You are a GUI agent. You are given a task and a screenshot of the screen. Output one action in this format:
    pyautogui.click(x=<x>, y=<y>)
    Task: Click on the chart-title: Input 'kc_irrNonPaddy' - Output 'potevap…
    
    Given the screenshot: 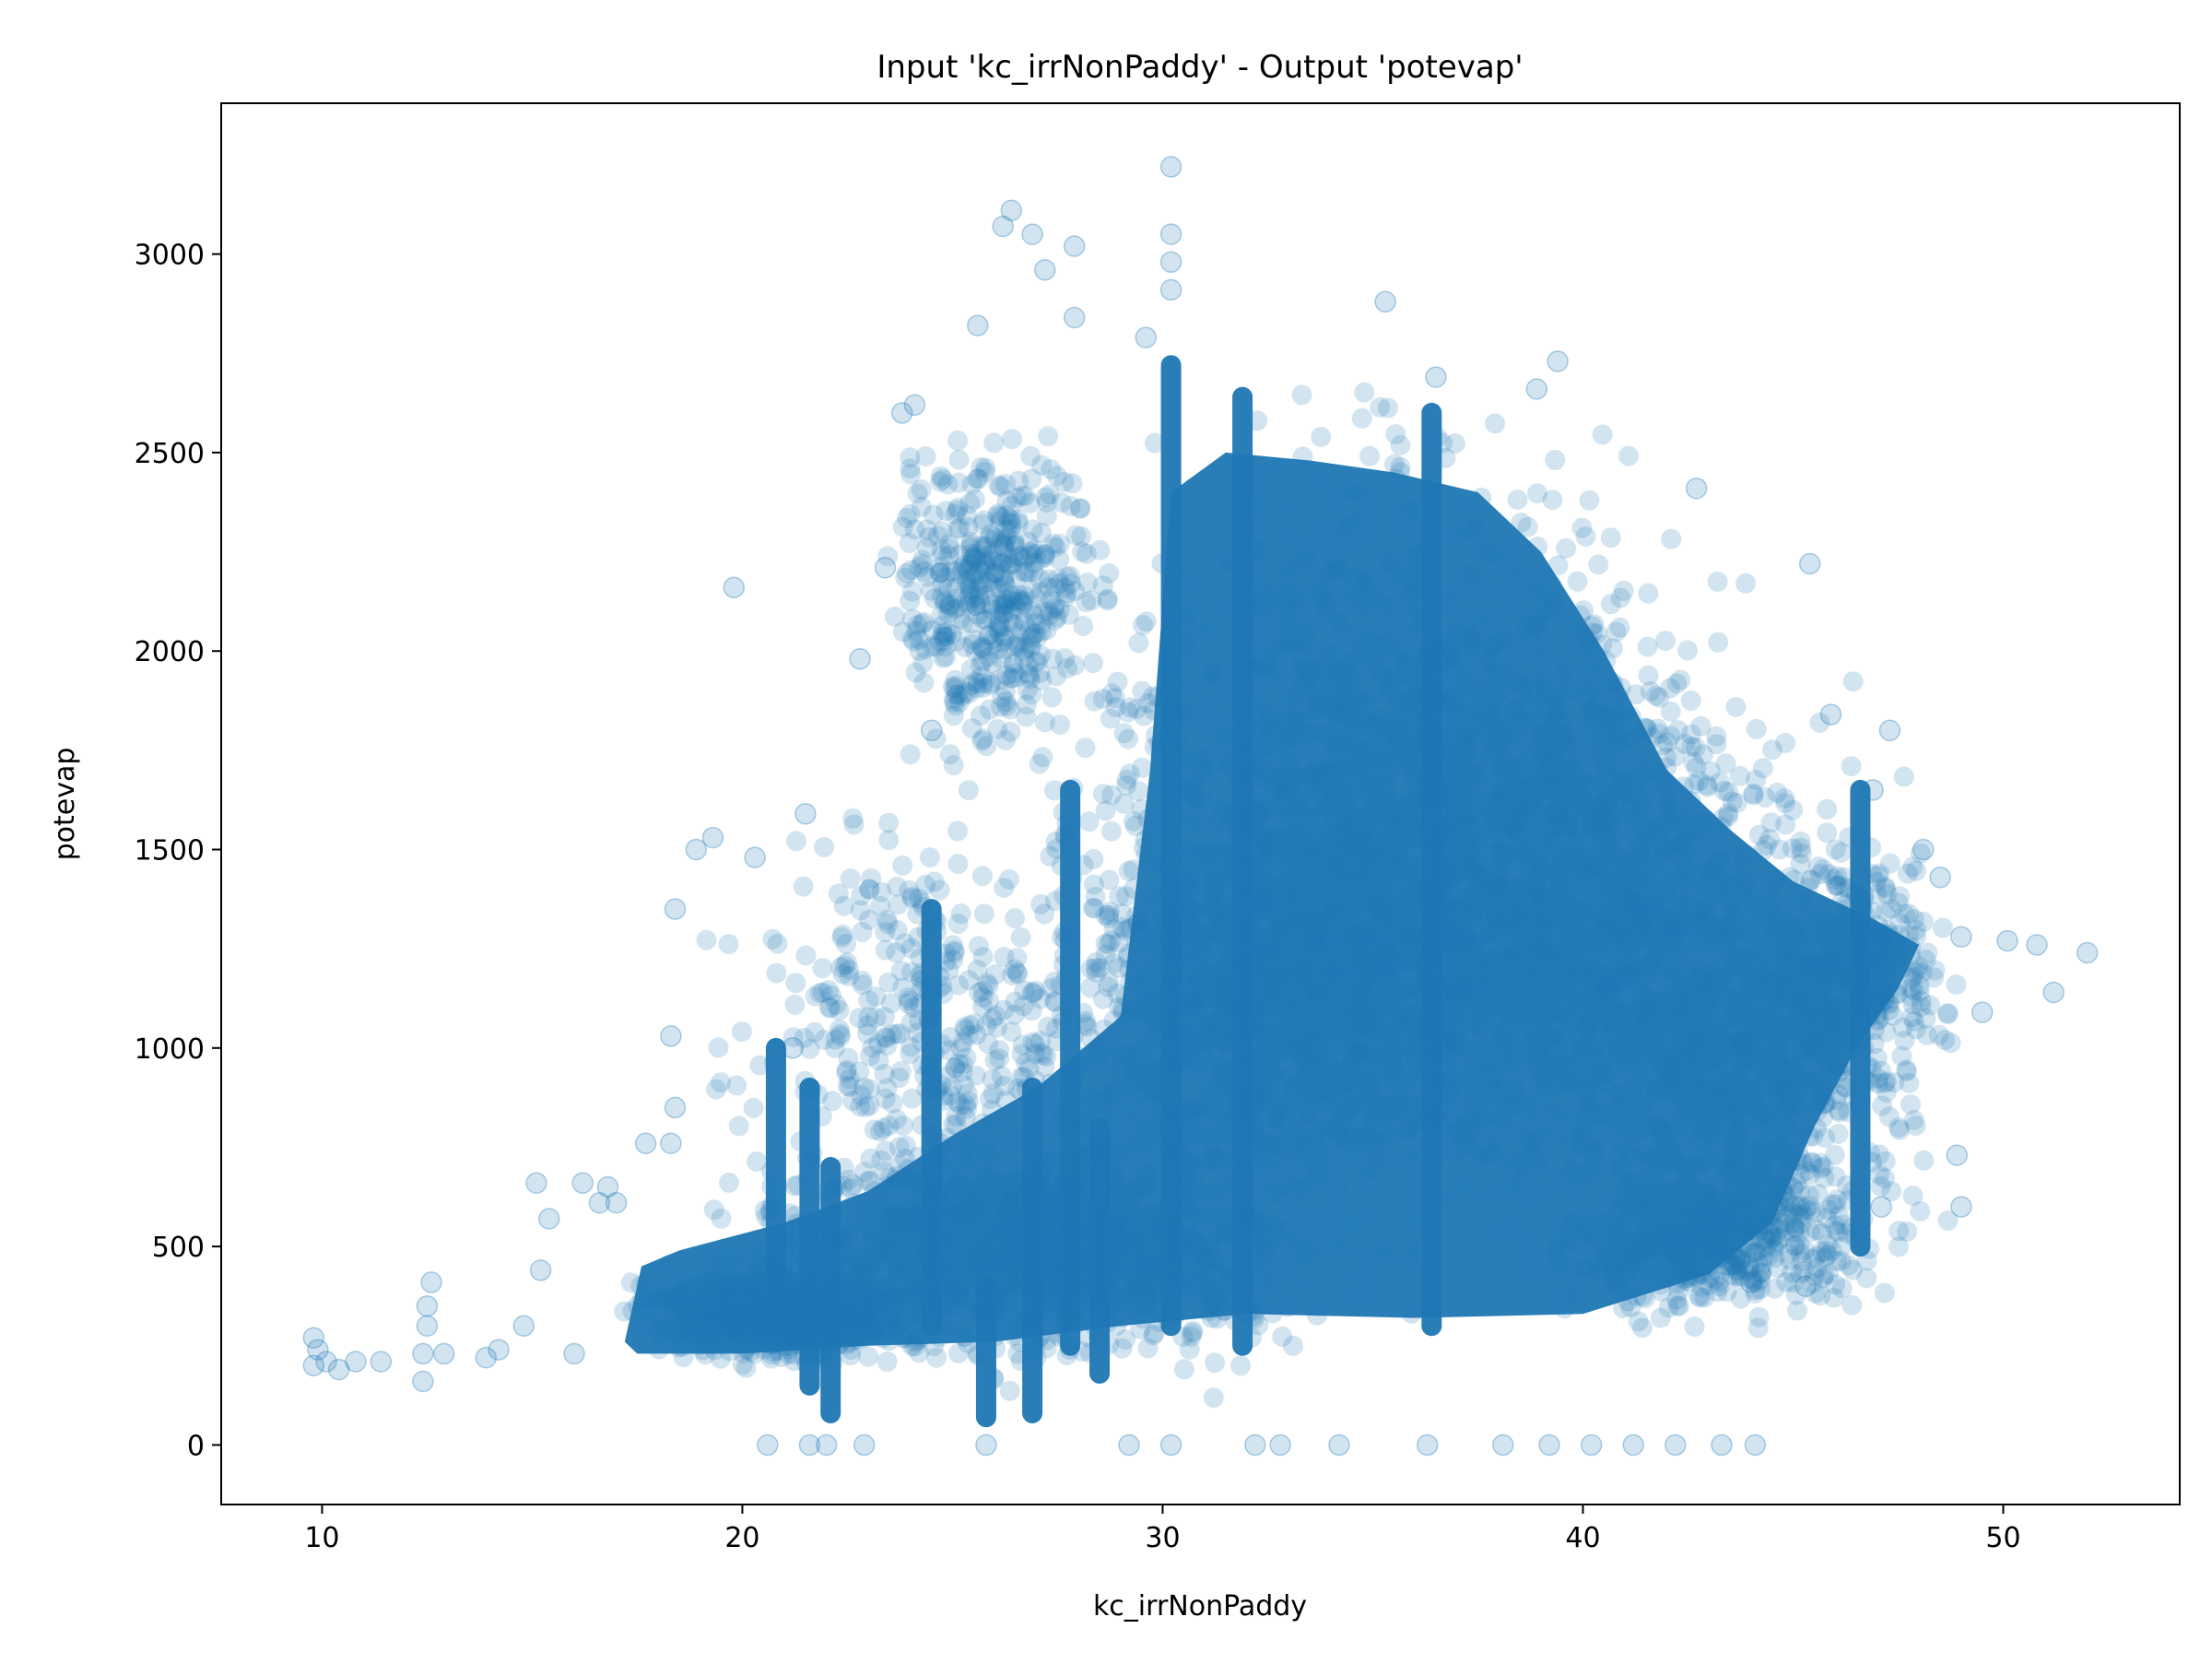 What is the action you would take?
    pyautogui.click(x=1200, y=67)
    